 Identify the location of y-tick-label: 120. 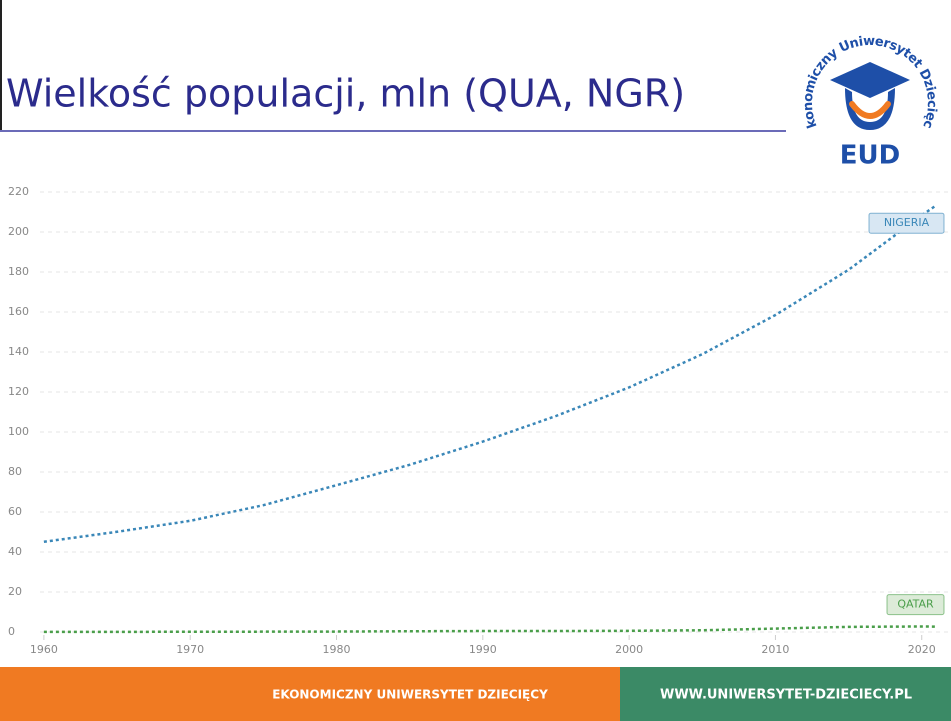
(18, 391).